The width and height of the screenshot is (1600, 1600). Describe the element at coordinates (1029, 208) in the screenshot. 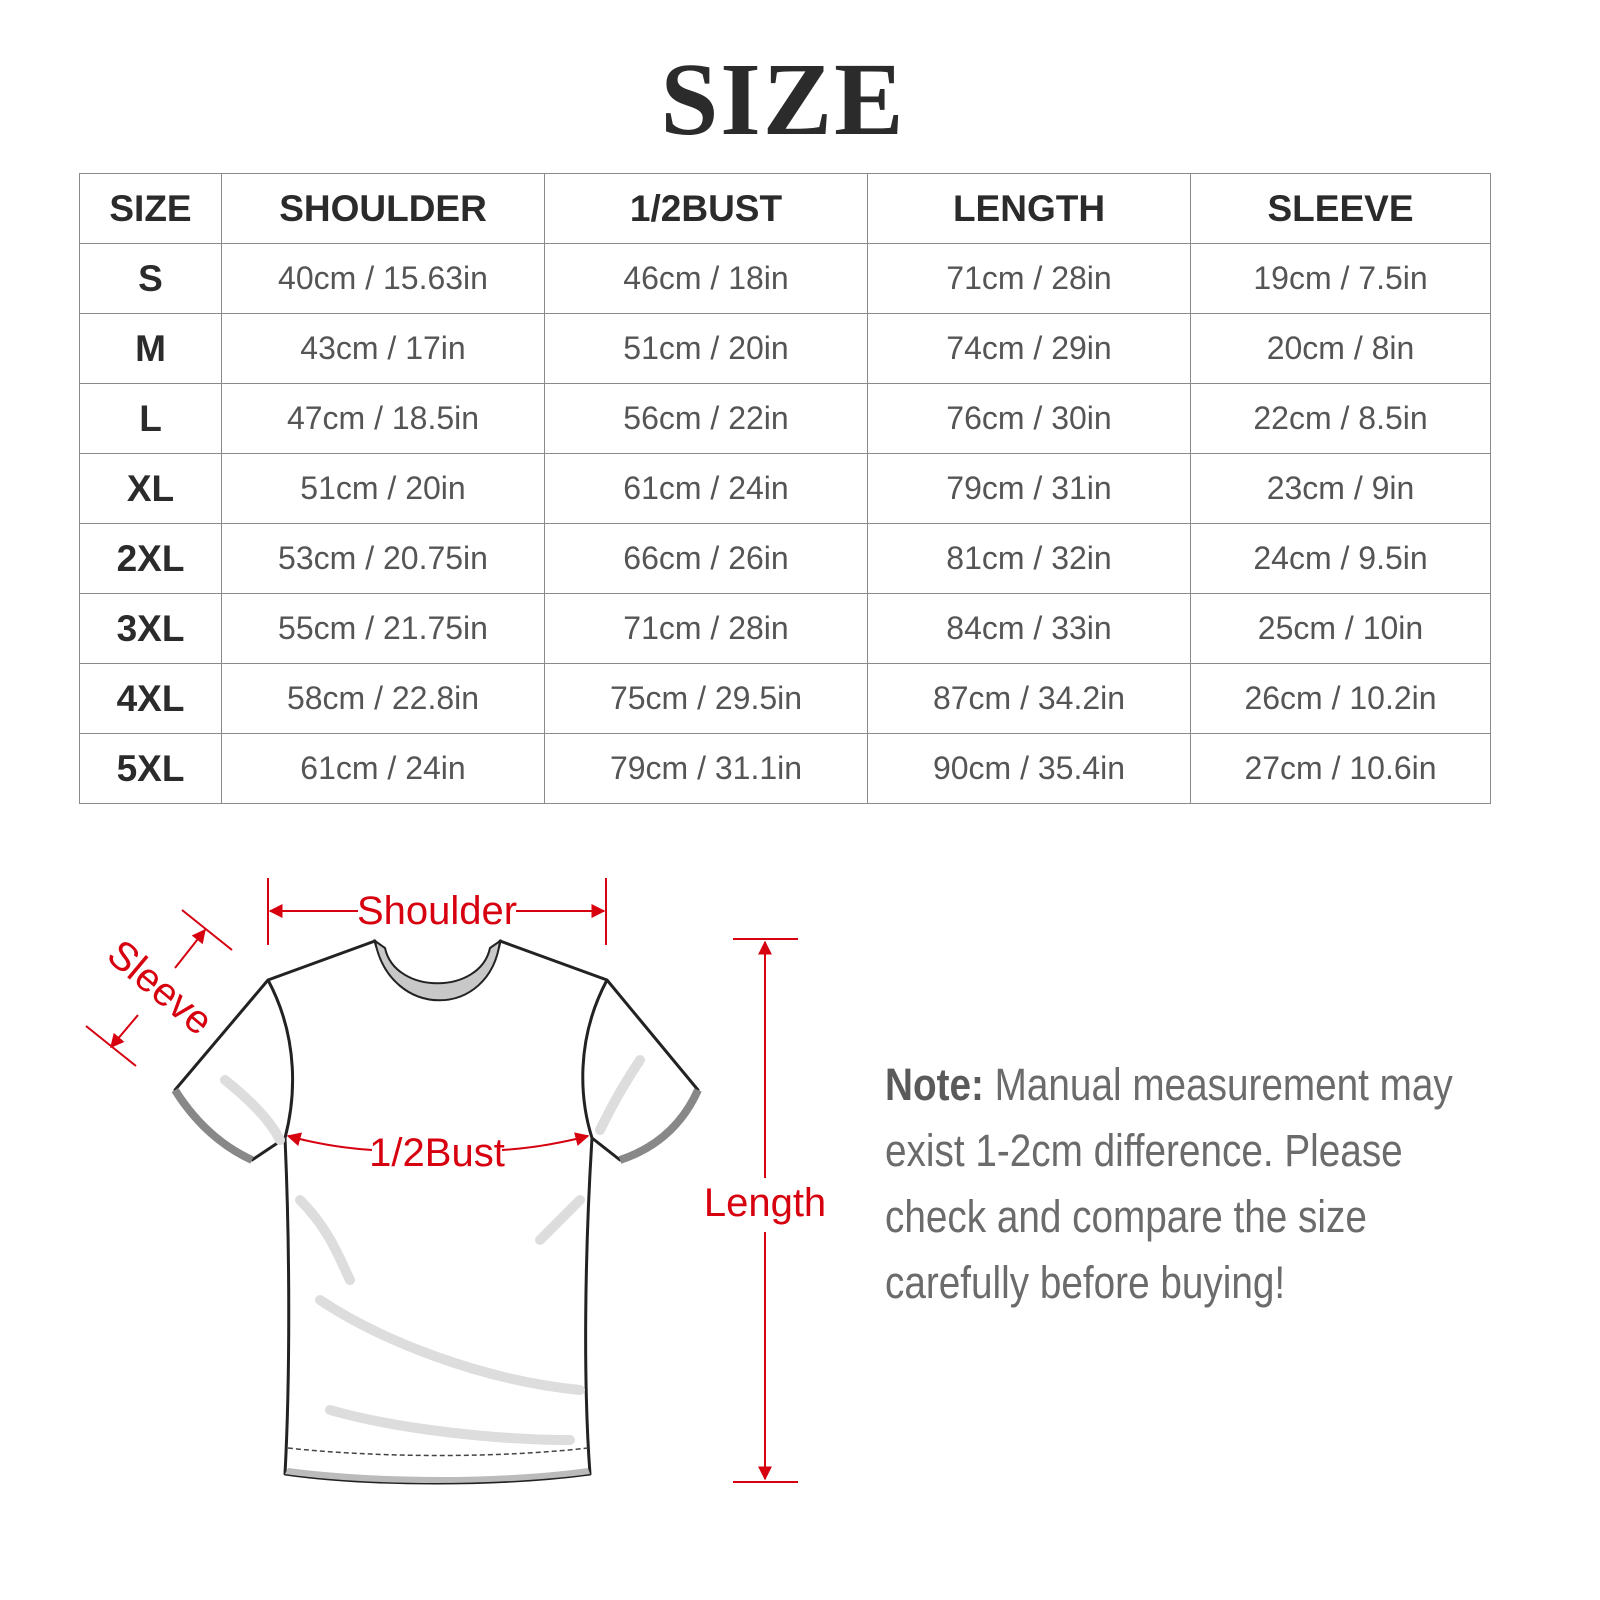

I see `header-length: LENGTH` at that location.